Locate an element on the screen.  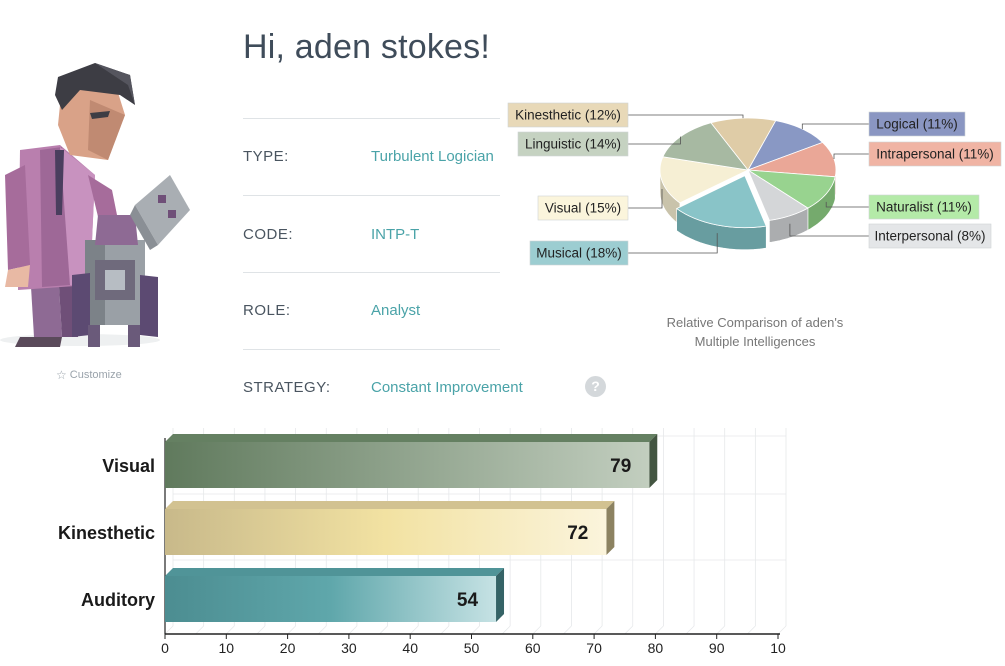
strategy-value: Constant Improvement is located at coordinates (447, 387).